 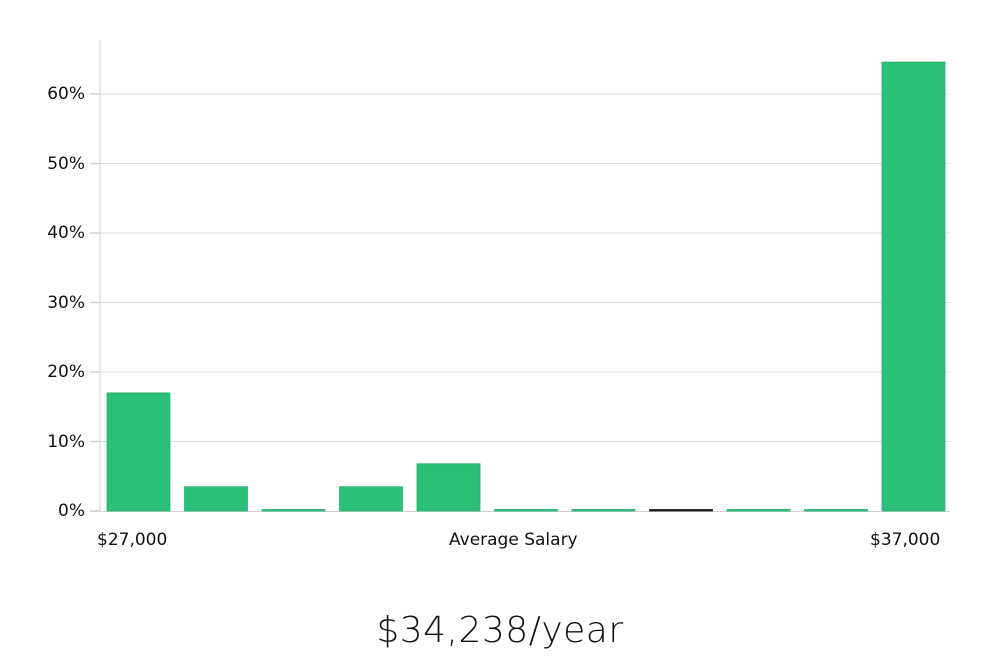 What do you see at coordinates (66, 233) in the screenshot?
I see `y-tick-label: 40%` at bounding box center [66, 233].